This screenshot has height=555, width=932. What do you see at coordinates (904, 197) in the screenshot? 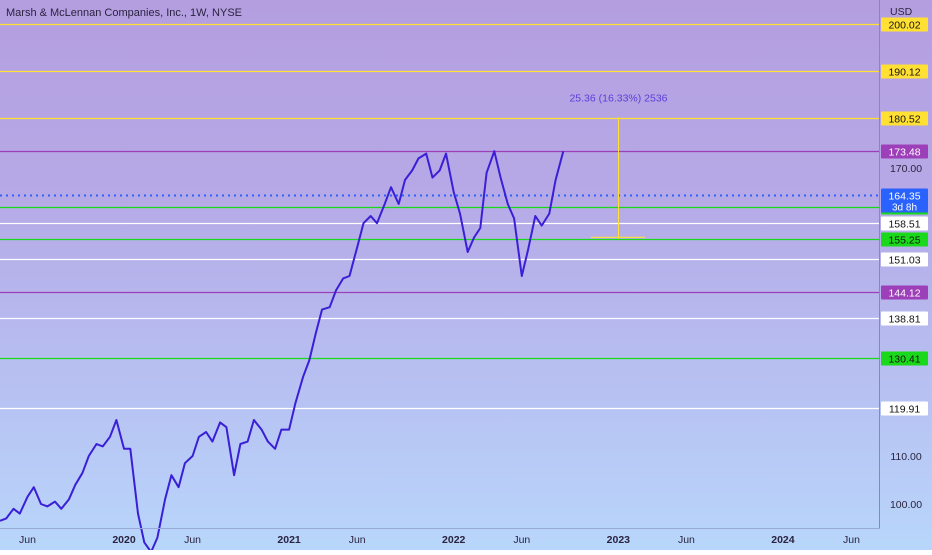
I see `current-price-label: 164.35` at bounding box center [904, 197].